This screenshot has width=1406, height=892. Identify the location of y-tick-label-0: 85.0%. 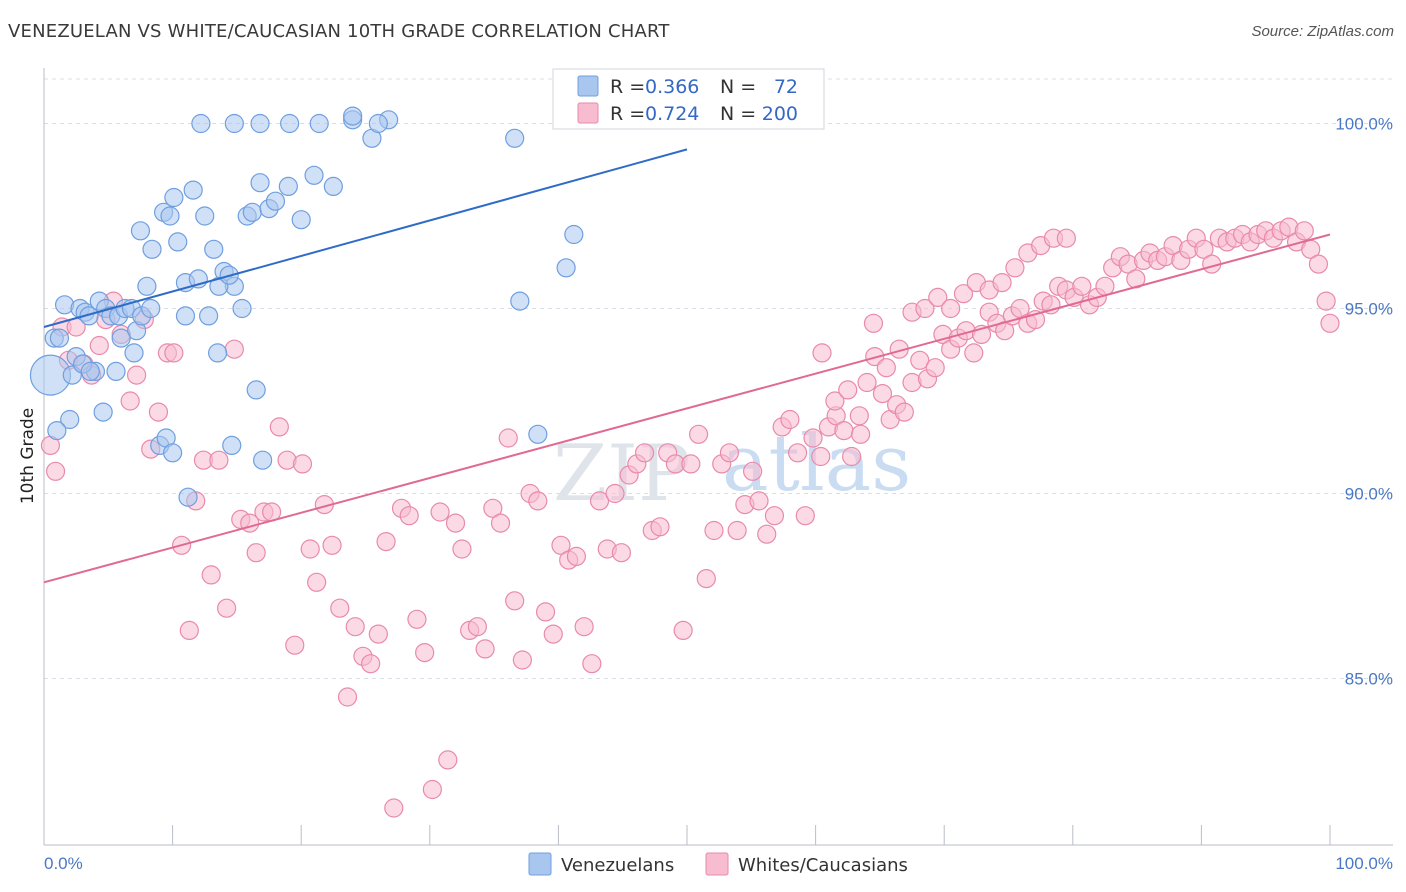
(1369, 679).